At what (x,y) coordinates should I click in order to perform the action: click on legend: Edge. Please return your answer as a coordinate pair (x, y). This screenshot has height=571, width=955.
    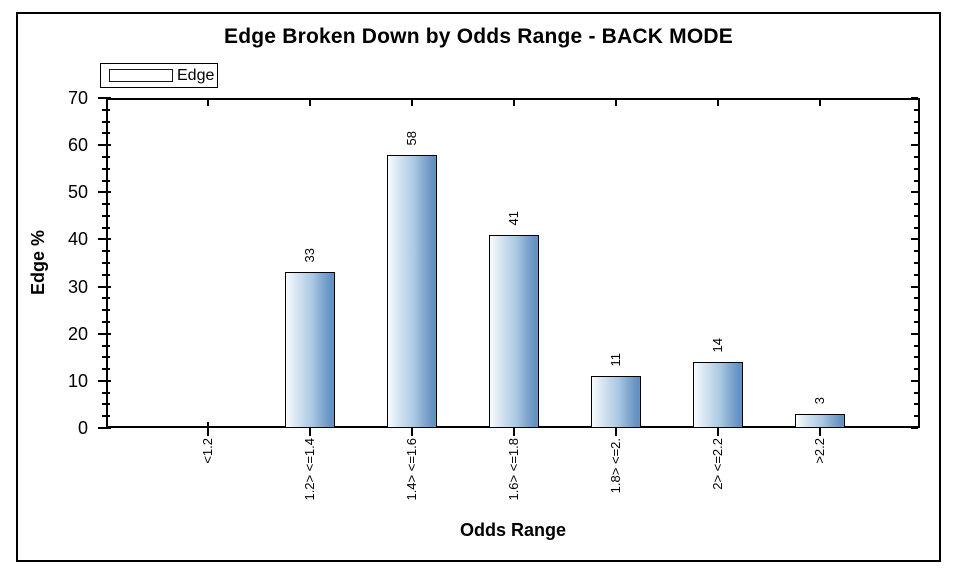
    Looking at the image, I should click on (159, 75).